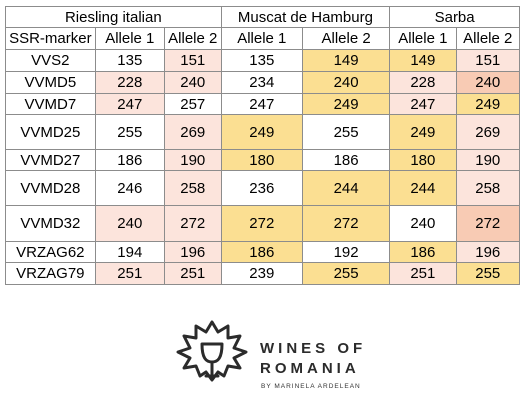  I want to click on logo-subtitle: BY MARINELA ARDELEAN, so click(311, 386).